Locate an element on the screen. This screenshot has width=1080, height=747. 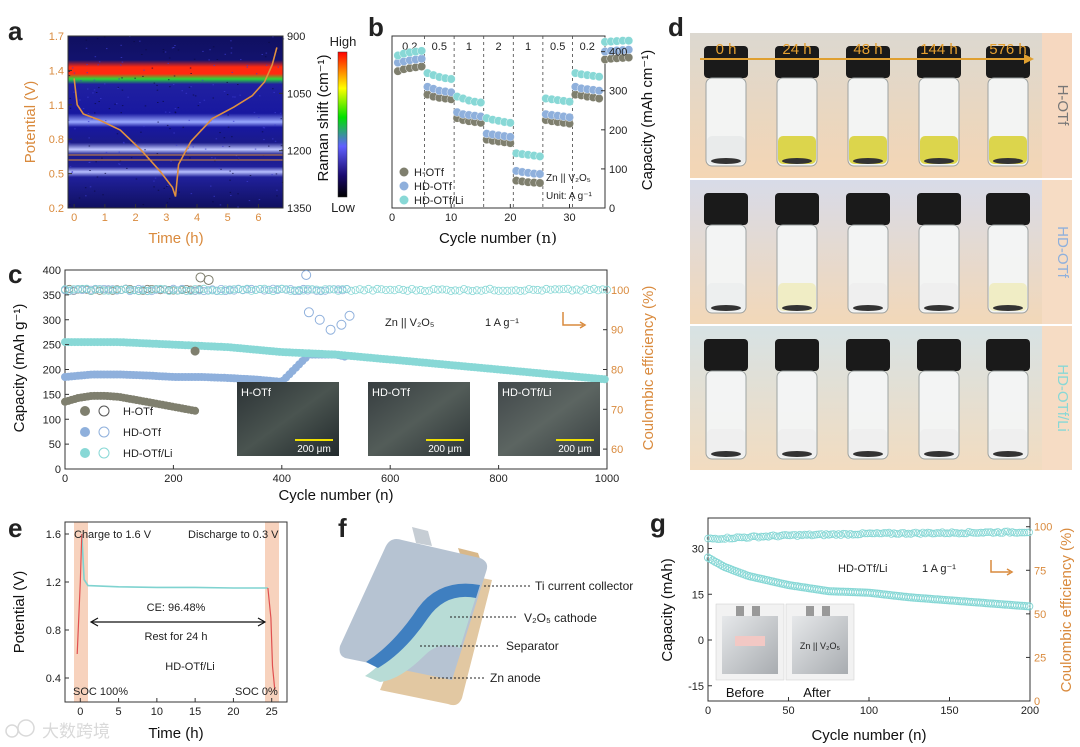
panel-g-xticks: 0 50 100 150 200 is located at coordinates (872, 707).